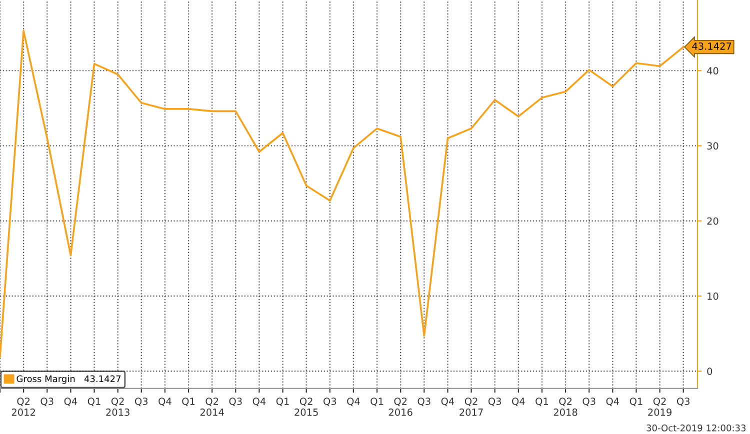 This screenshot has width=750, height=434. What do you see at coordinates (102, 378) in the screenshot?
I see `text: 43.1427` at bounding box center [102, 378].